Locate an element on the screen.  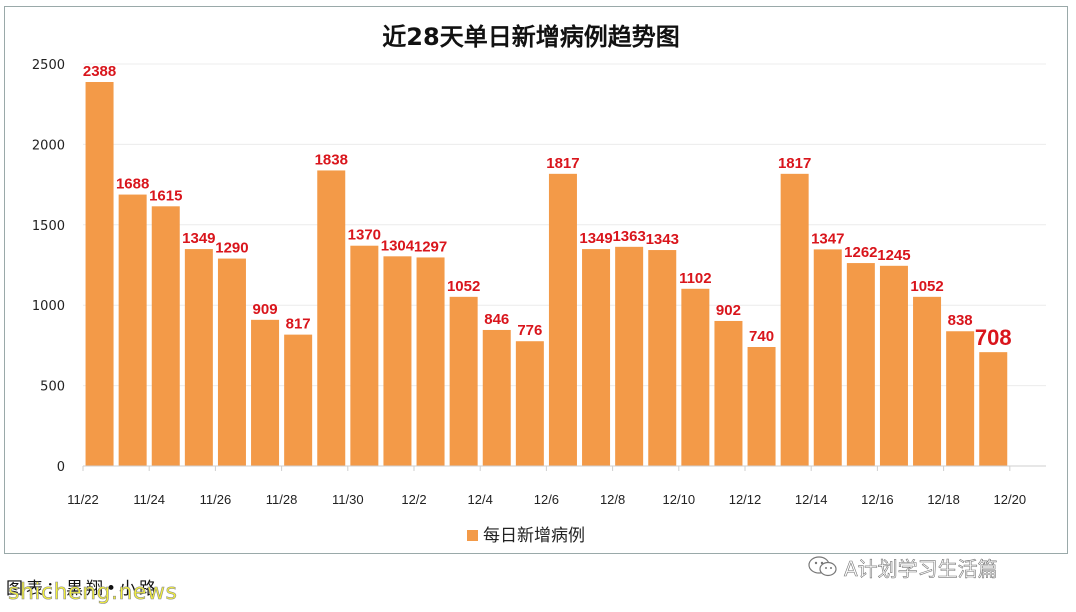
data-label: 1304 is located at coordinates (398, 245).